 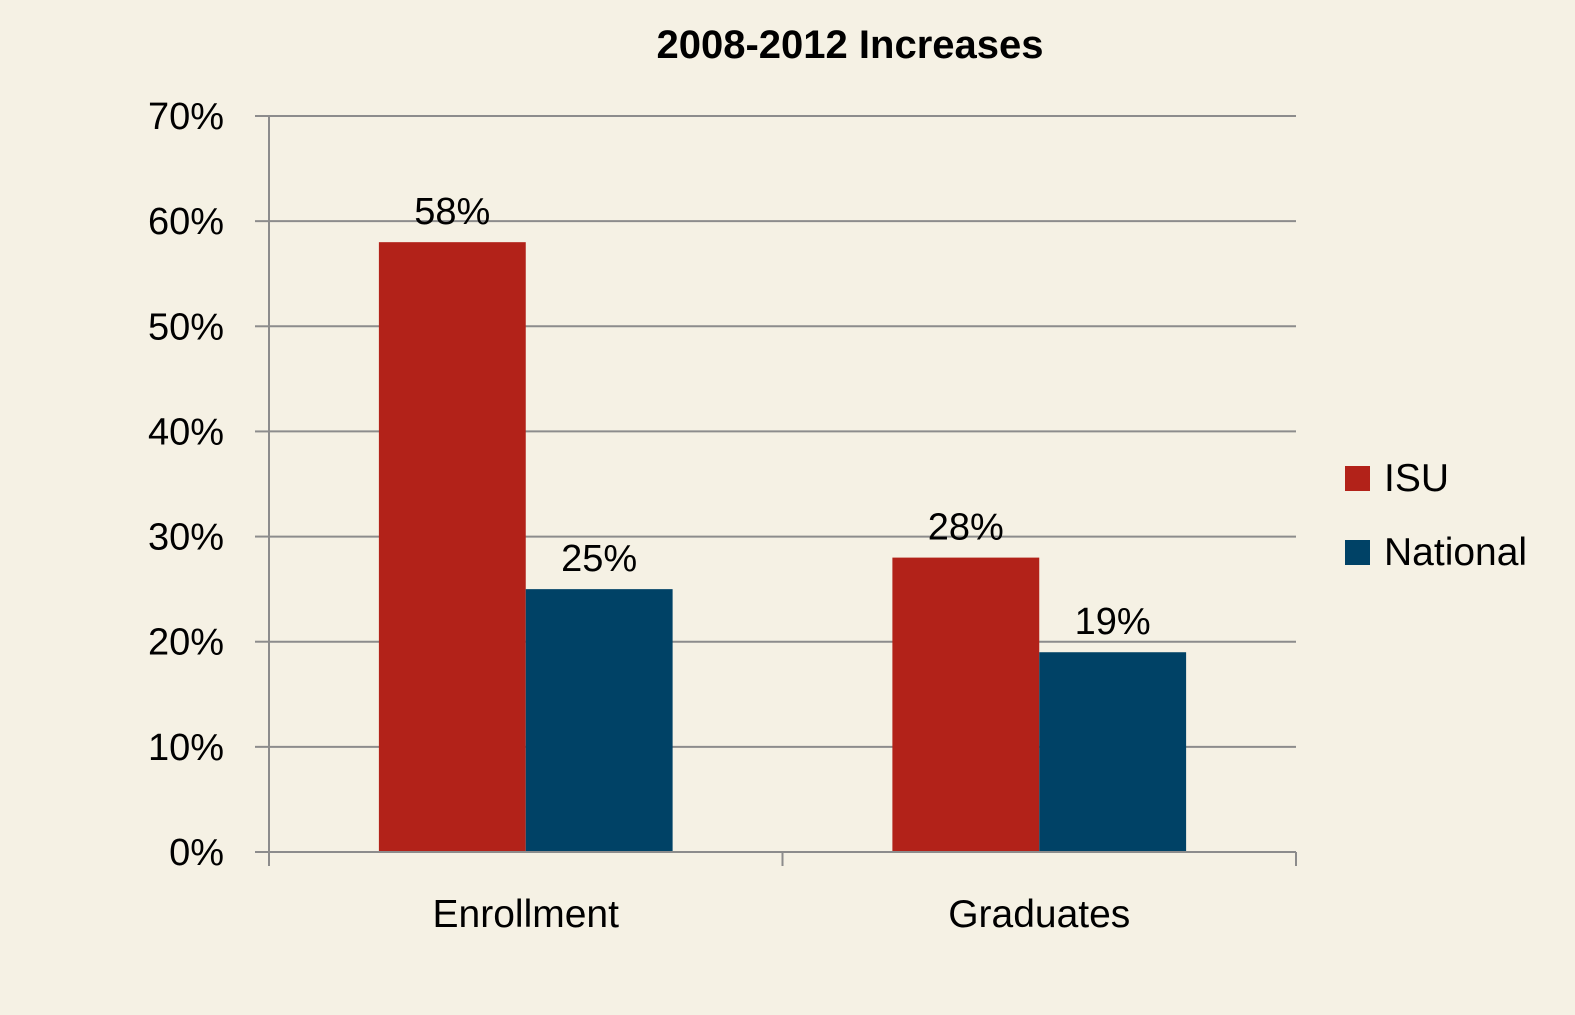 What do you see at coordinates (1416, 478) in the screenshot?
I see `legend-label-isu: ISU` at bounding box center [1416, 478].